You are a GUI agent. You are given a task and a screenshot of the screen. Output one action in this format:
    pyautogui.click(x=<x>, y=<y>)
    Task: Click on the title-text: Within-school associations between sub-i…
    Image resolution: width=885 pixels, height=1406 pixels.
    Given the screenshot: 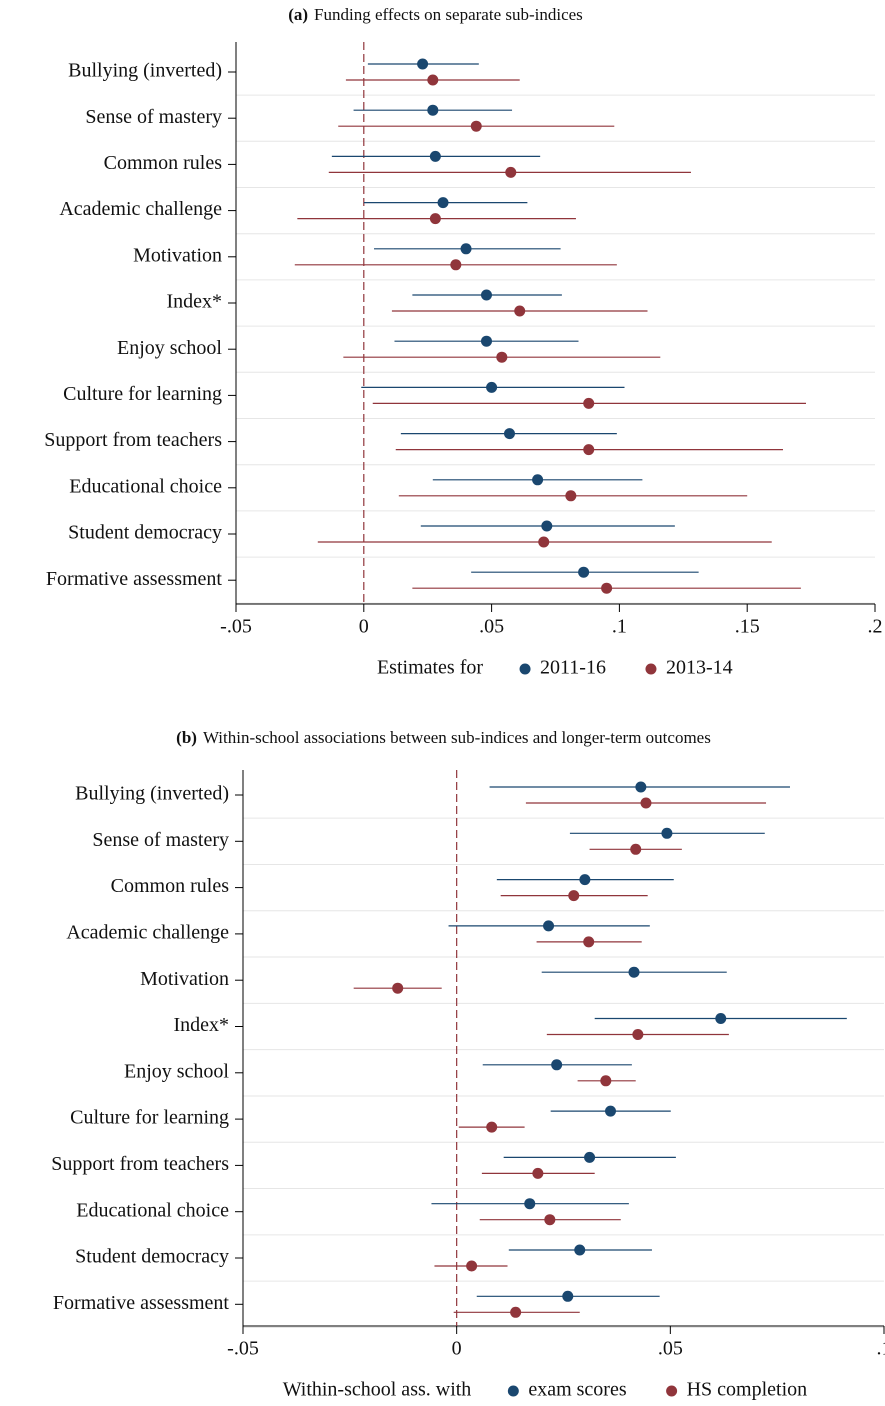 What is the action you would take?
    pyautogui.click(x=457, y=737)
    